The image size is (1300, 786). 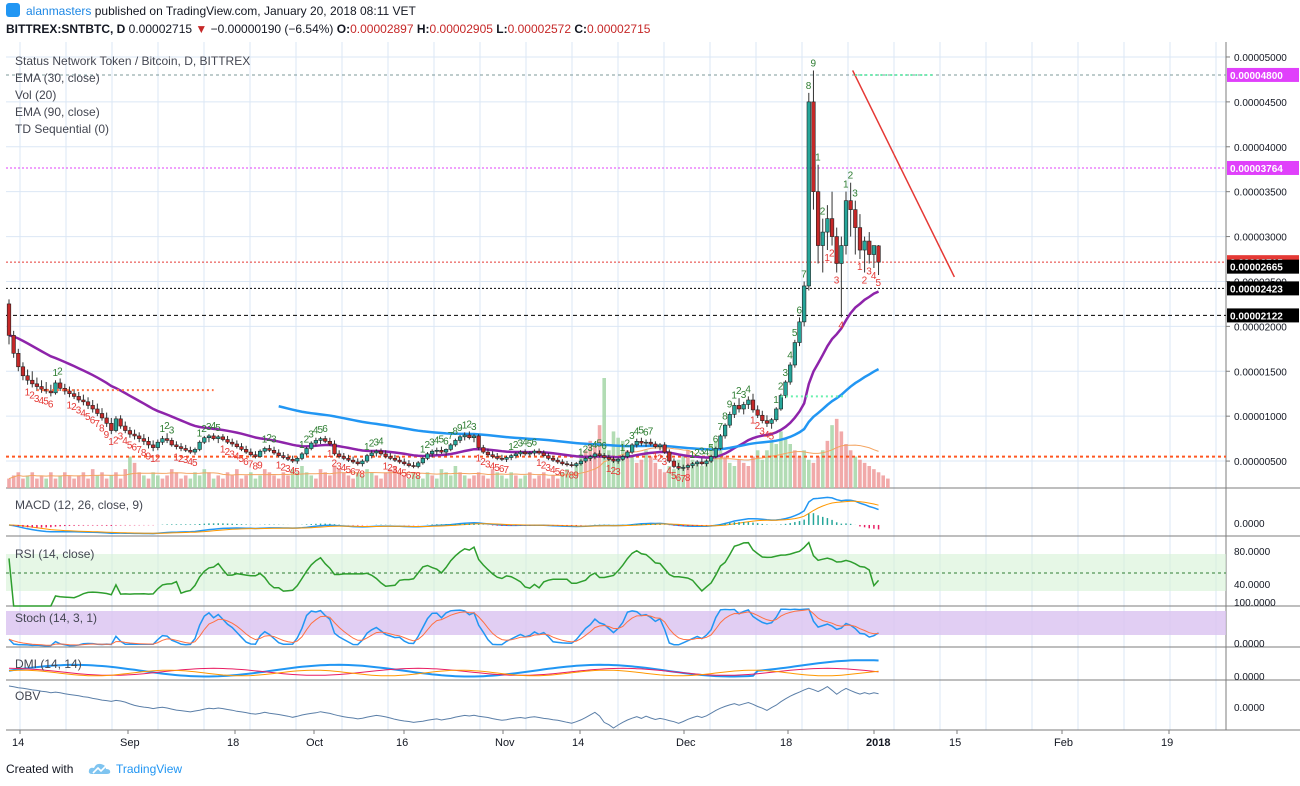 What do you see at coordinates (1249, 524) in the screenshot?
I see `macd-tick-label: 0.0000` at bounding box center [1249, 524].